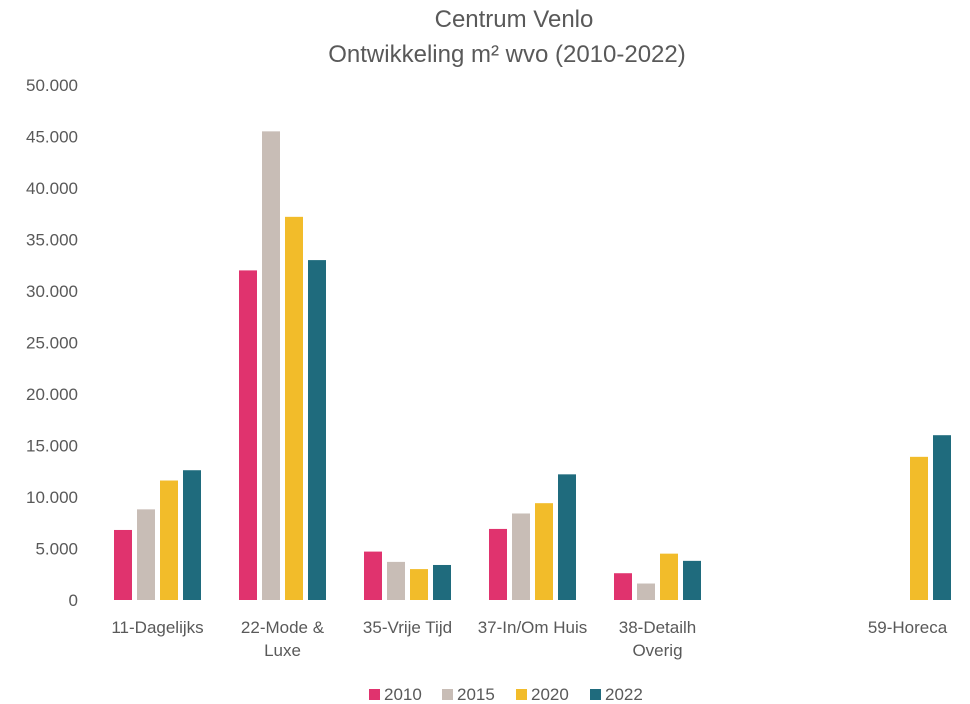 Image resolution: width=970 pixels, height=704 pixels. I want to click on y-tick-label: 5.000, so click(56, 549).